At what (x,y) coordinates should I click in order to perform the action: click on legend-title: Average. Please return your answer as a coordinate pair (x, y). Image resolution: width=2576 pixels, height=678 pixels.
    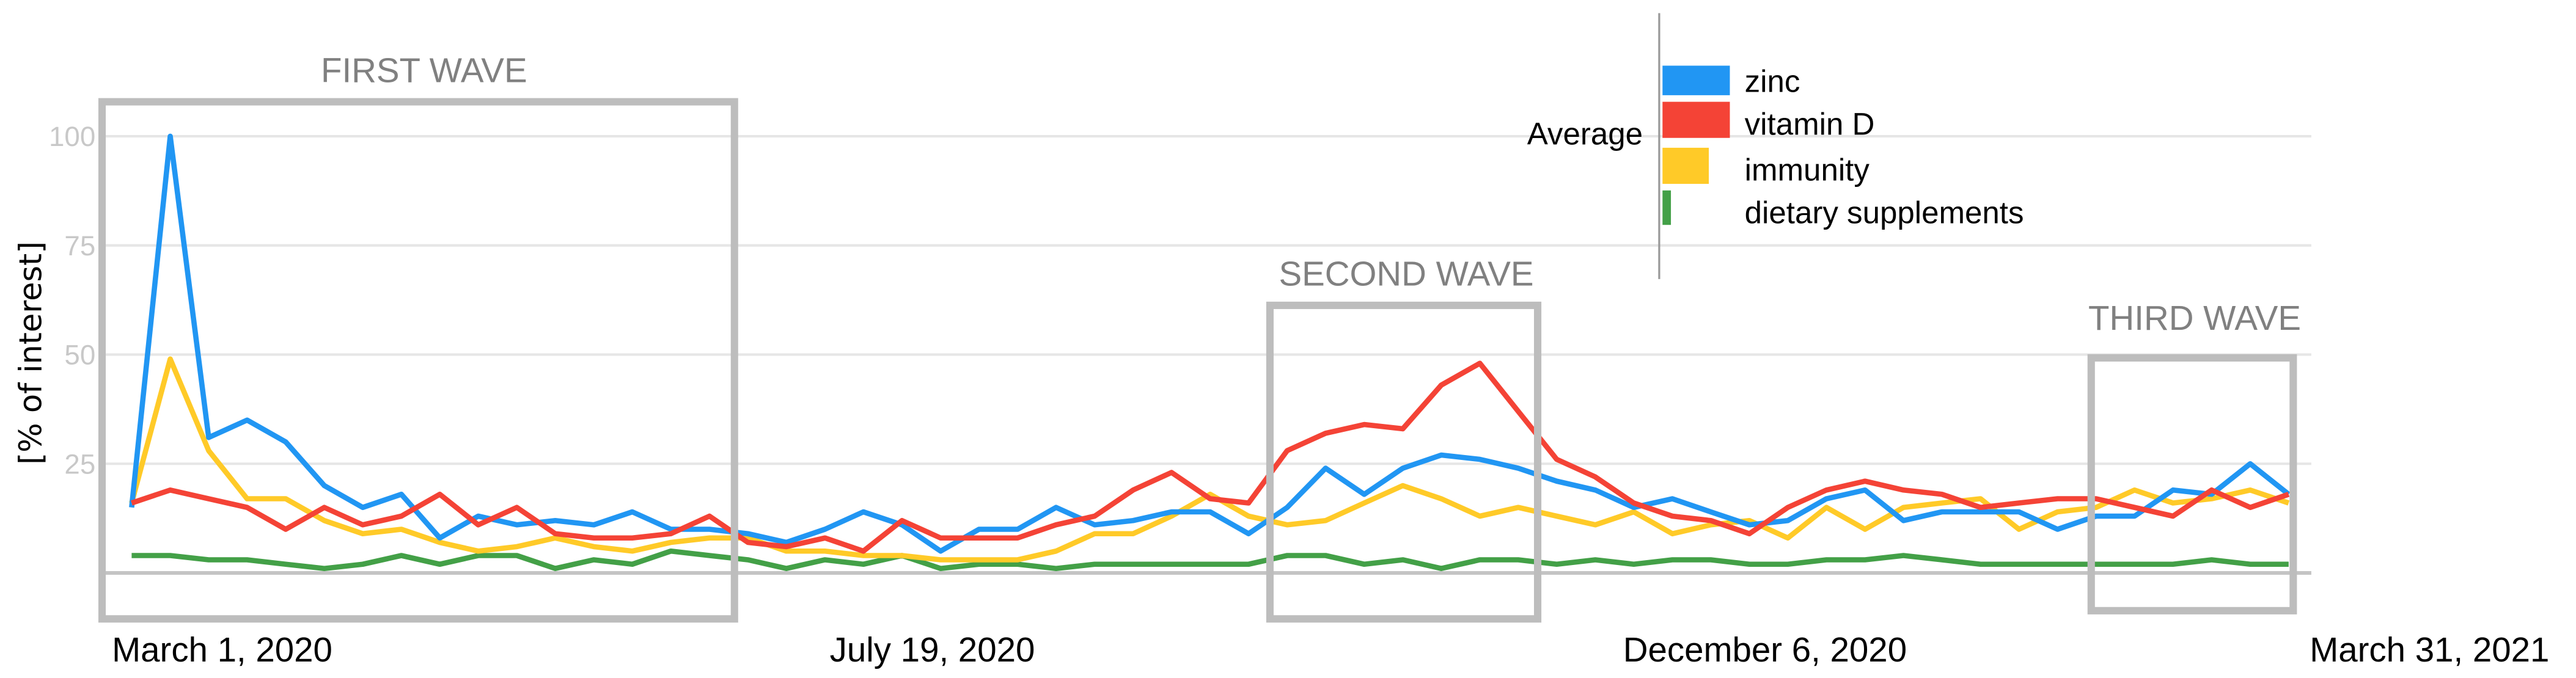
    Looking at the image, I should click on (1585, 134).